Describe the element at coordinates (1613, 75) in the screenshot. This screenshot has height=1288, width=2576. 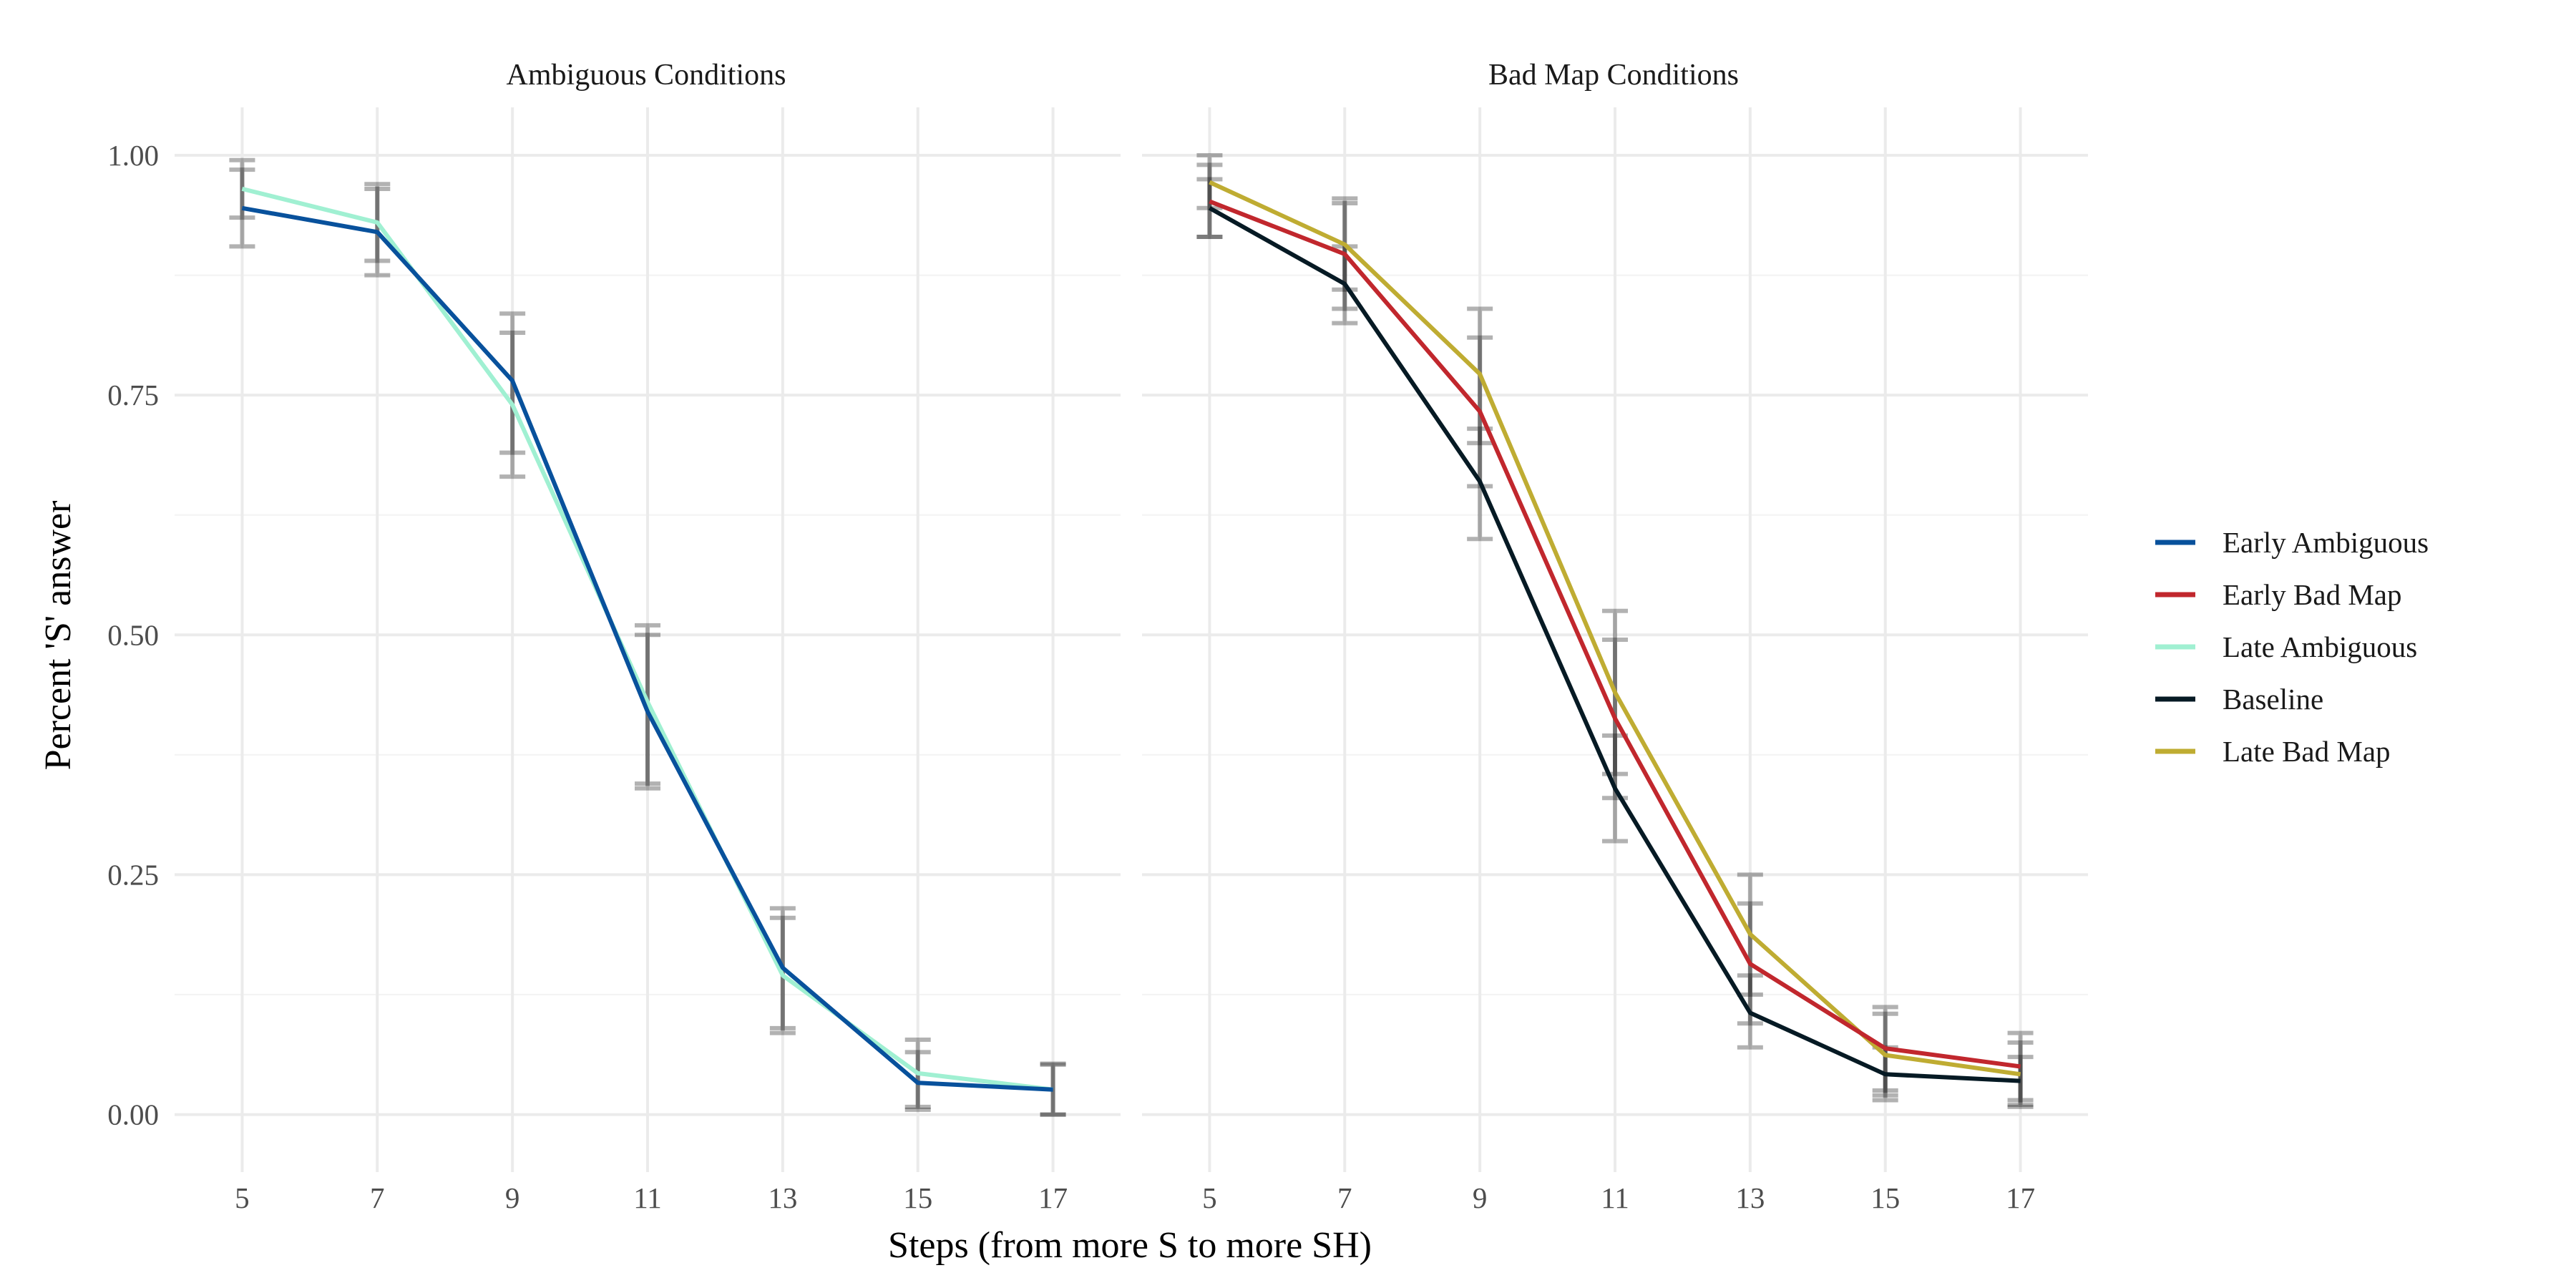
I see `panel-title-bad-map: Bad Map Conditions` at that location.